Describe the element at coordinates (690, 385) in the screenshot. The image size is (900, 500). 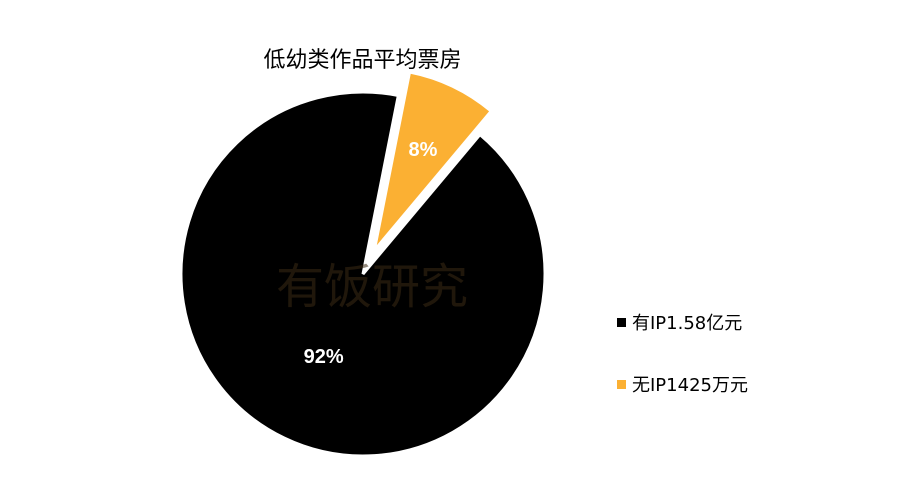
I see `legend-label: 无IP1425万元` at that location.